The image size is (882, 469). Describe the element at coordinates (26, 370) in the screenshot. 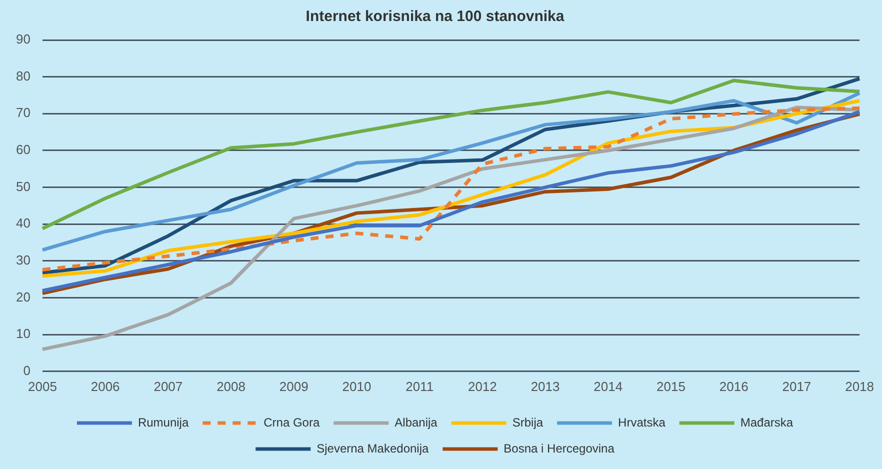

I see `y-tick-label: 0` at that location.